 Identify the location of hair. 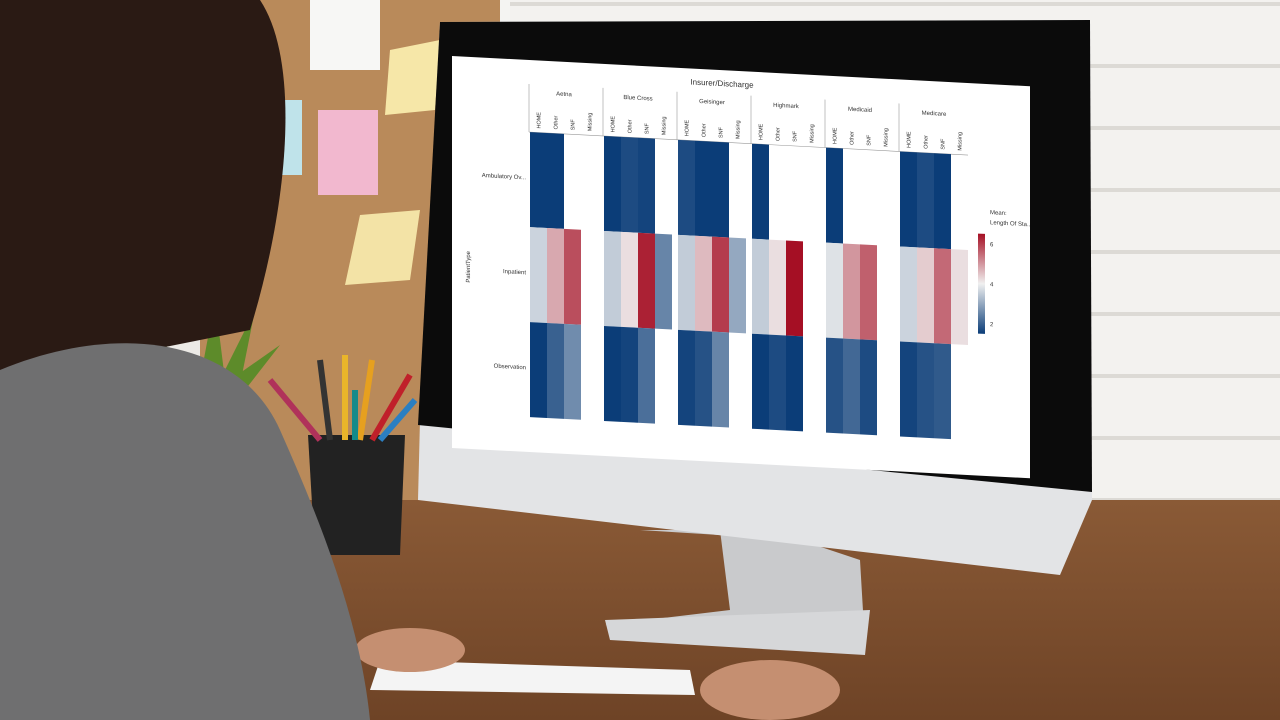
(143, 190).